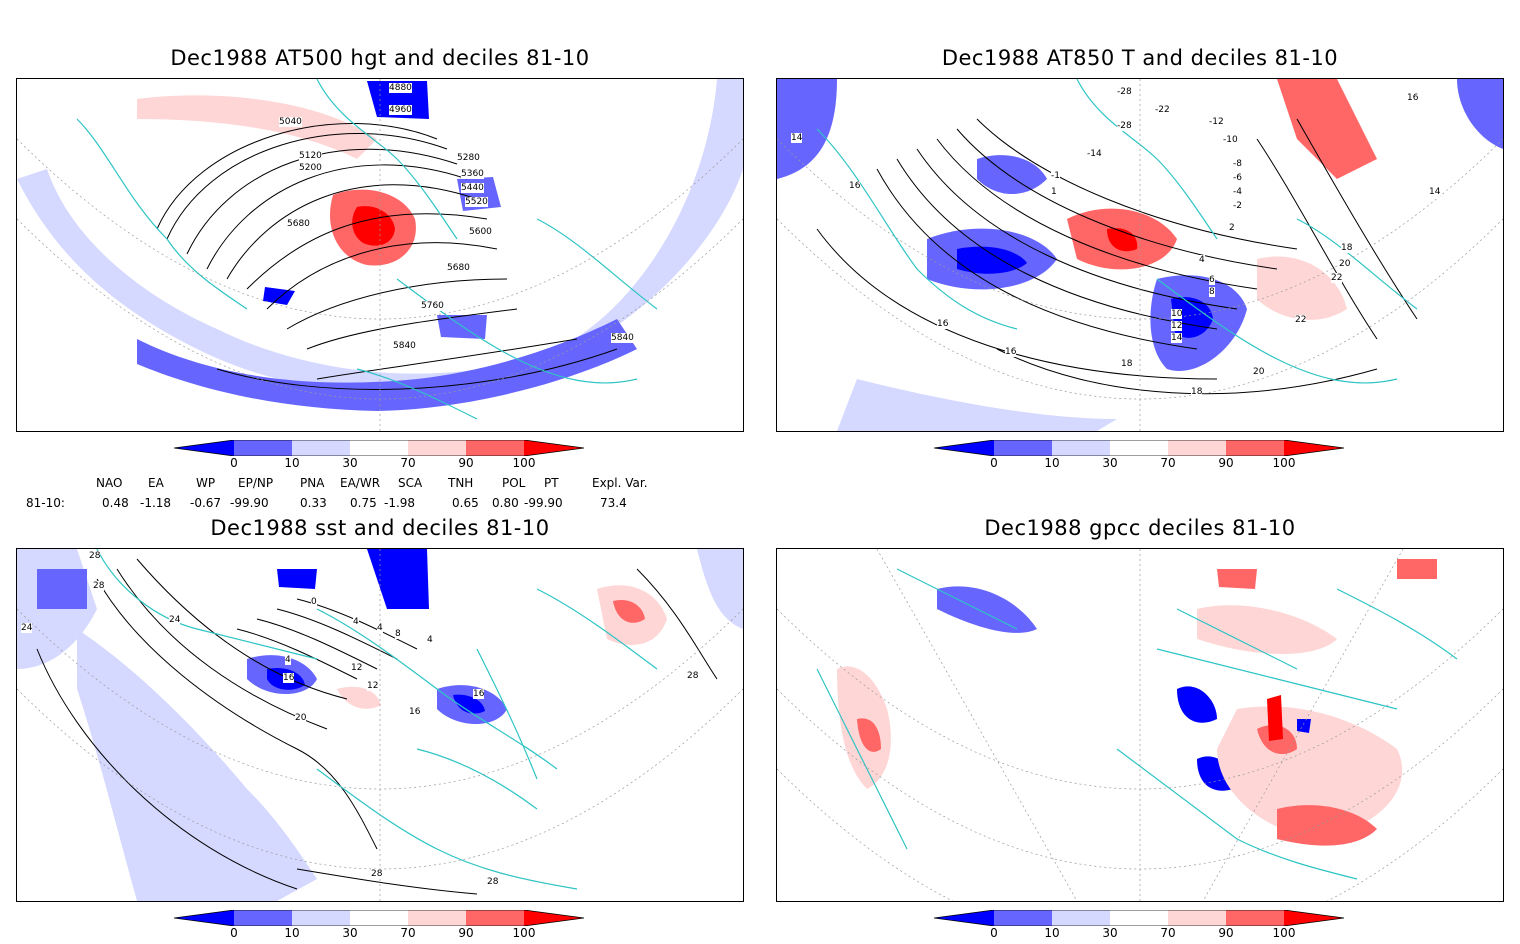 The width and height of the screenshot is (1520, 944). I want to click on contour-label: -28, so click(1124, 92).